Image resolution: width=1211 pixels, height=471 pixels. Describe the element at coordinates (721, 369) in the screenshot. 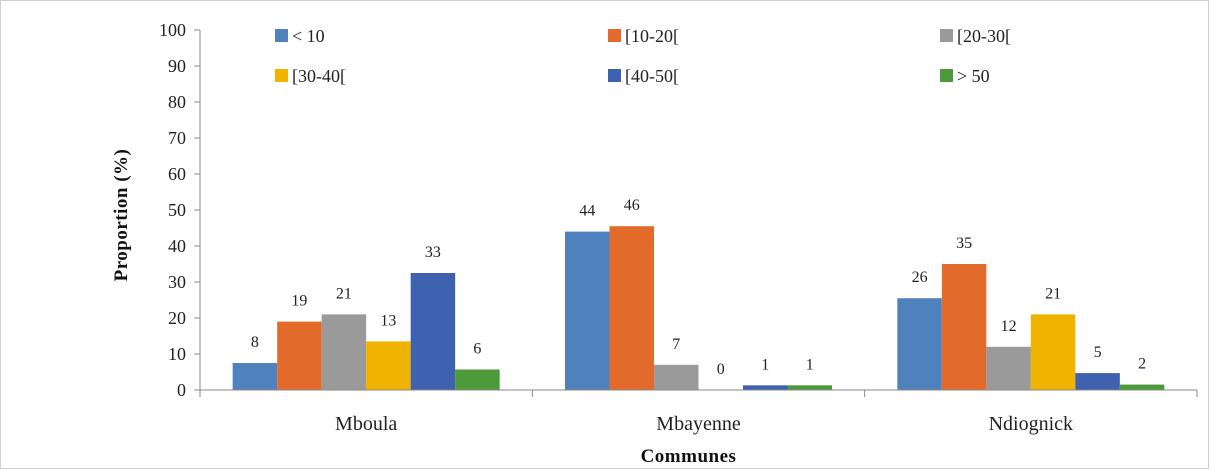

I see `data-label: 0` at that location.